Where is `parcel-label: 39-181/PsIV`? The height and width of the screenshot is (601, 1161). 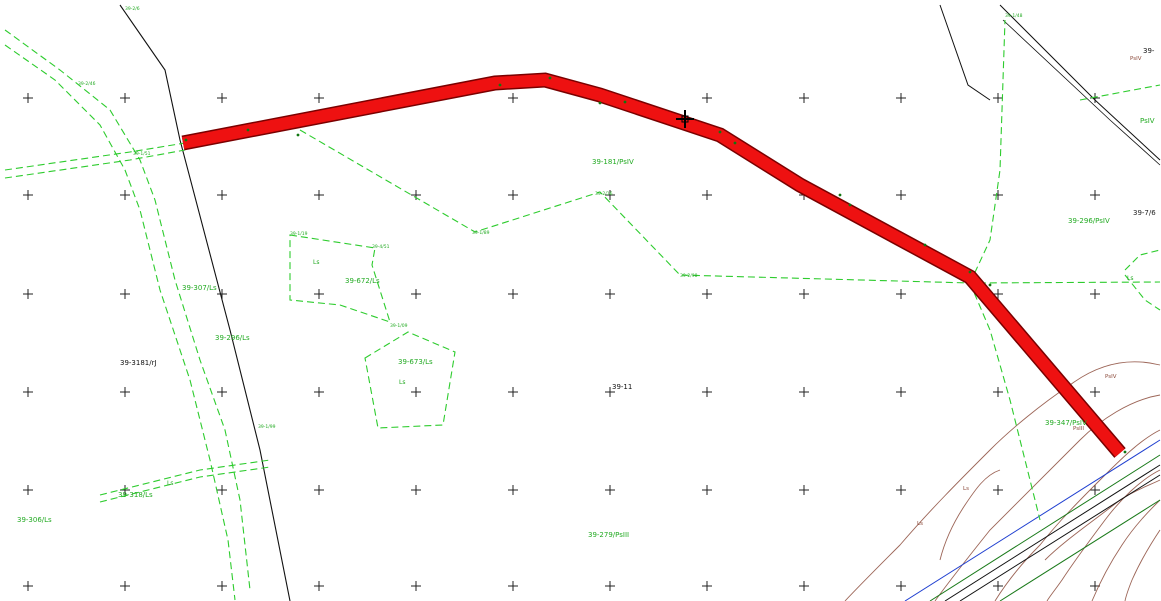
parcel-label: 39-181/PsIV is located at coordinates (613, 162).